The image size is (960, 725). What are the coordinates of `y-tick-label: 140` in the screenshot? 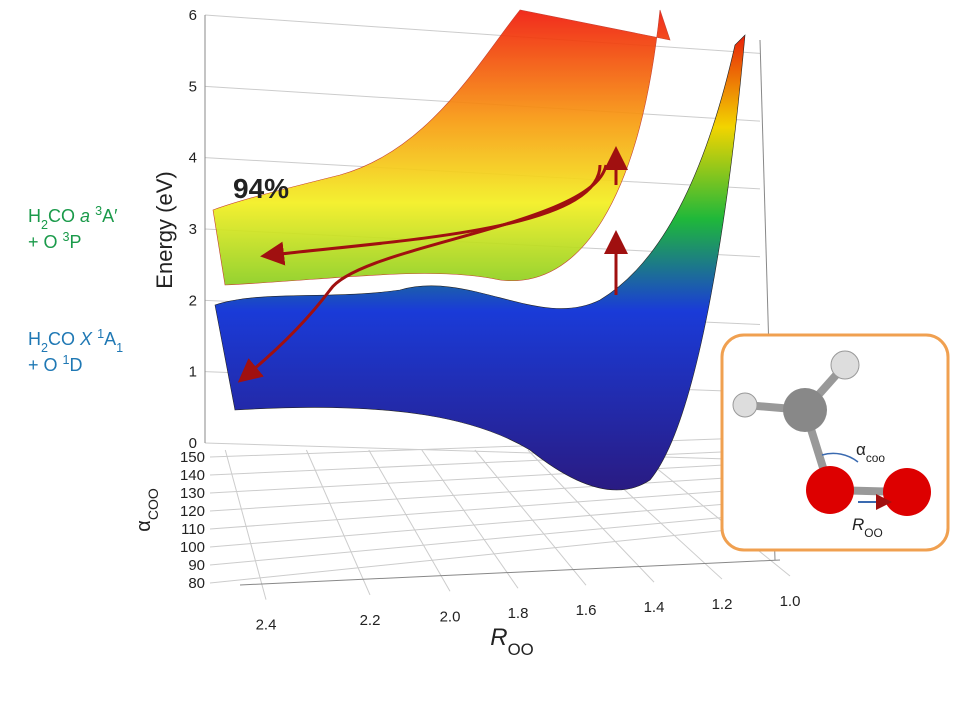 It's located at (192, 475).